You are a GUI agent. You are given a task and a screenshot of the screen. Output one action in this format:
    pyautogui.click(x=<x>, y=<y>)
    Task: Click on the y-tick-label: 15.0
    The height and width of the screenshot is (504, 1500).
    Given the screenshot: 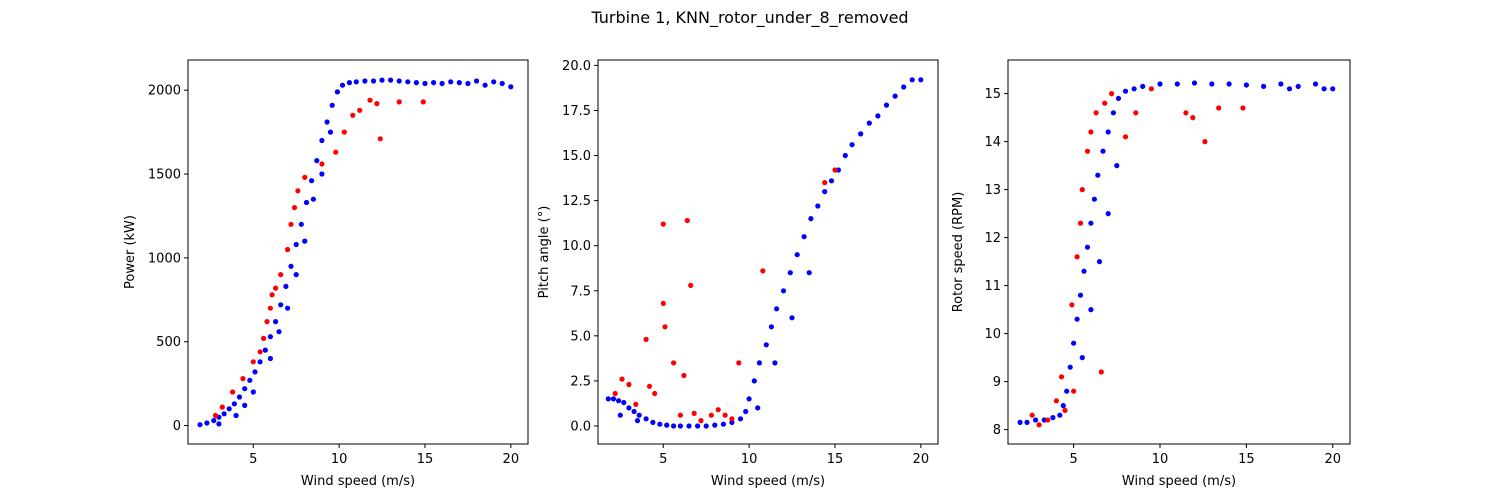 What is the action you would take?
    pyautogui.click(x=576, y=156)
    